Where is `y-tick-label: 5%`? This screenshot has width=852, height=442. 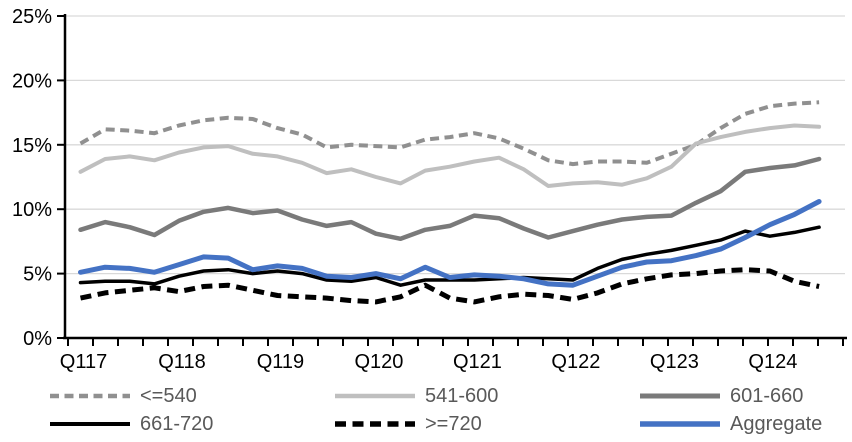
y-tick-label: 5% is located at coordinates (37, 275).